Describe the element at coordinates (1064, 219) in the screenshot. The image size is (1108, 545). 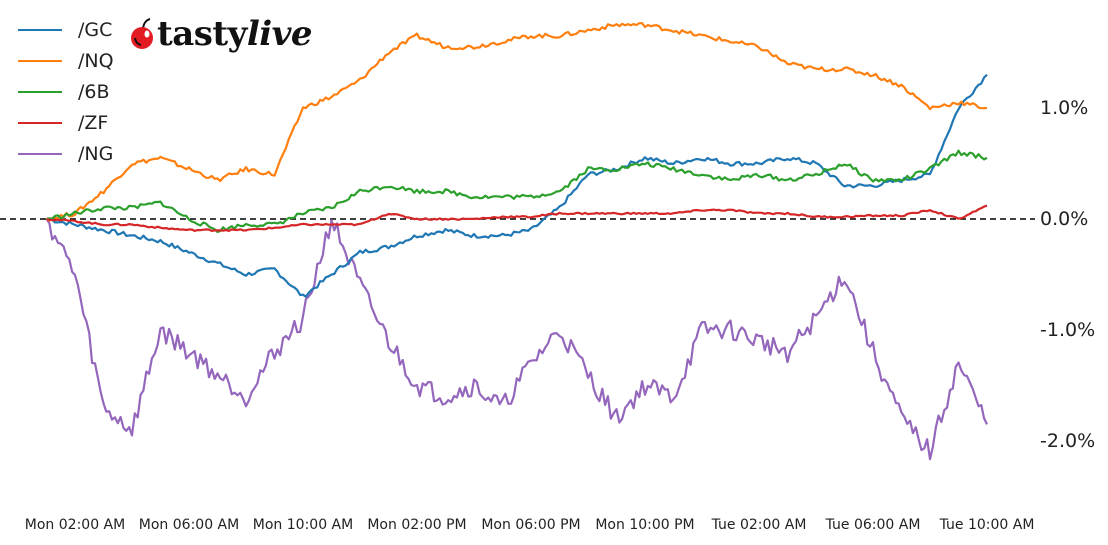
I see `y-tick-label: 0.0%` at that location.